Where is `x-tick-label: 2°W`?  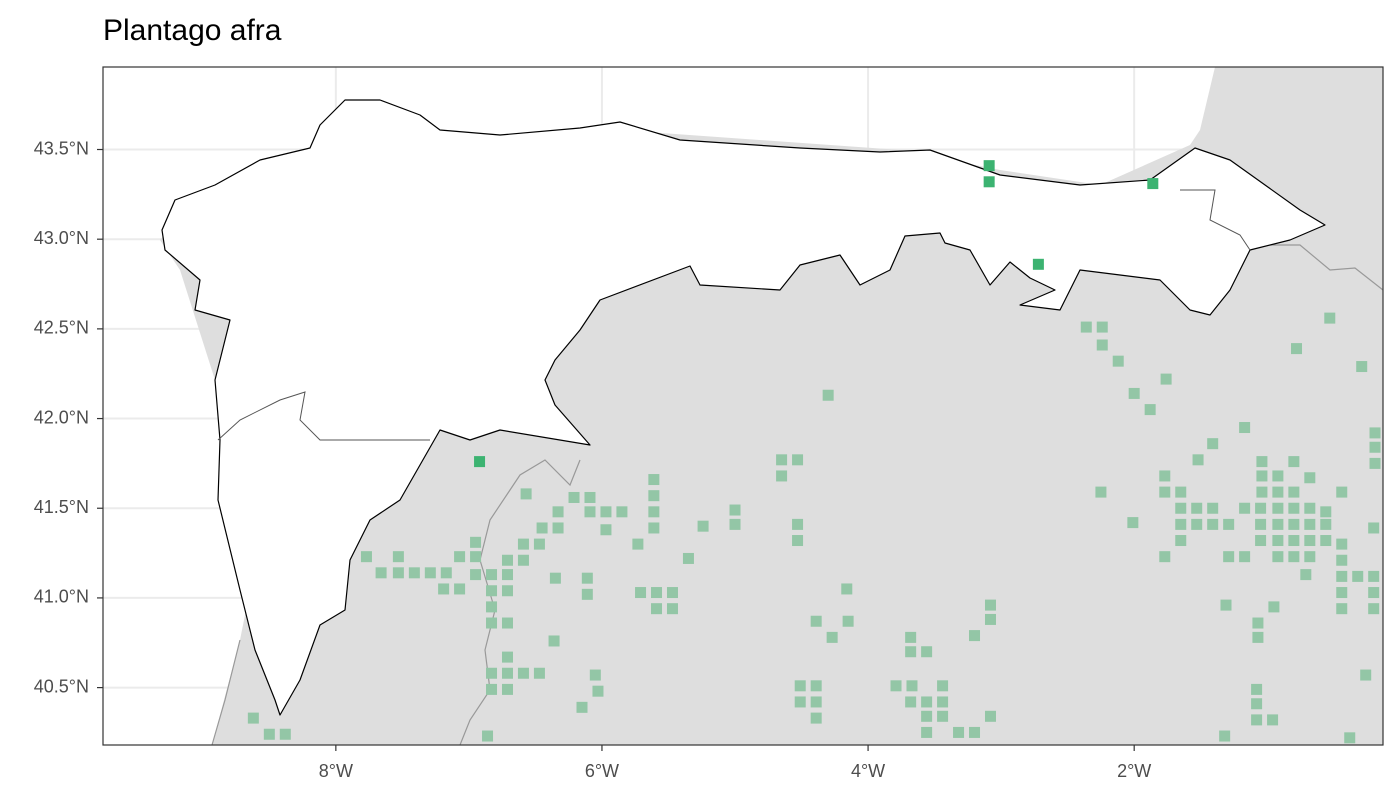
x-tick-label: 2°W is located at coordinates (1134, 771).